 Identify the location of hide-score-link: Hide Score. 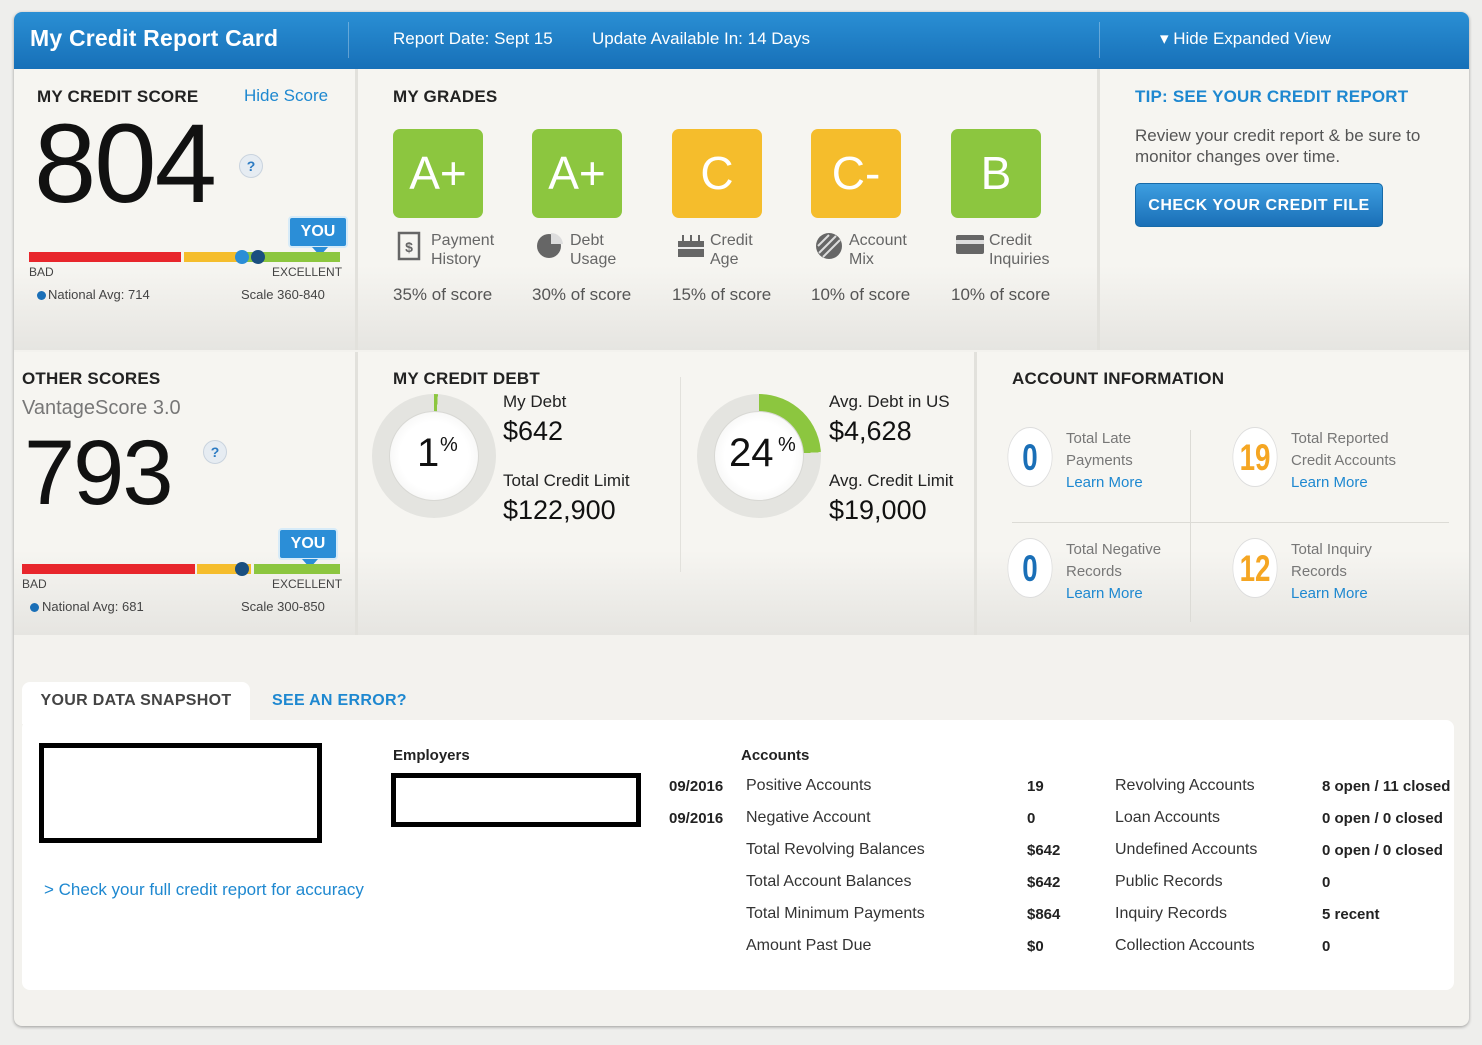
(286, 95).